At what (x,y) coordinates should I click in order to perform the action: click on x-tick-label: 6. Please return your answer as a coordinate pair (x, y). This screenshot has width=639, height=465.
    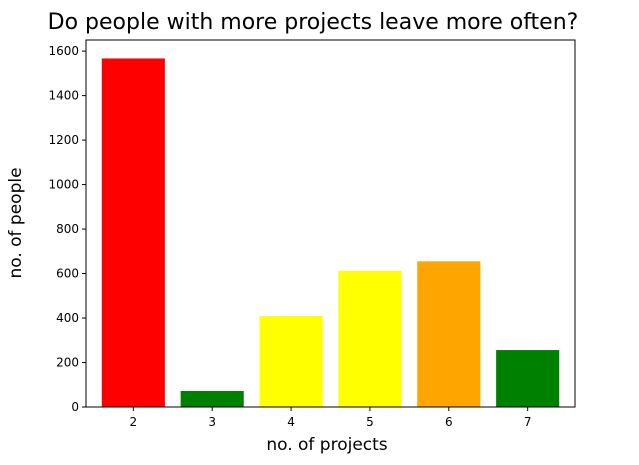
    Looking at the image, I should click on (449, 422).